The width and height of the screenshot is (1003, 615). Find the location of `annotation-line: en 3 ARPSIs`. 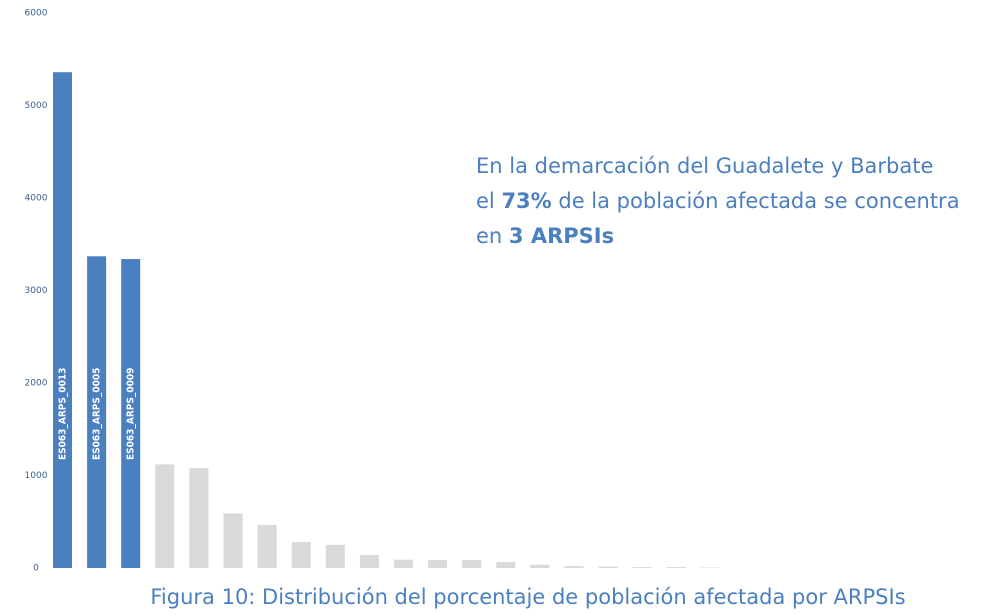

annotation-line: en 3 ARPSIs is located at coordinates (545, 236).